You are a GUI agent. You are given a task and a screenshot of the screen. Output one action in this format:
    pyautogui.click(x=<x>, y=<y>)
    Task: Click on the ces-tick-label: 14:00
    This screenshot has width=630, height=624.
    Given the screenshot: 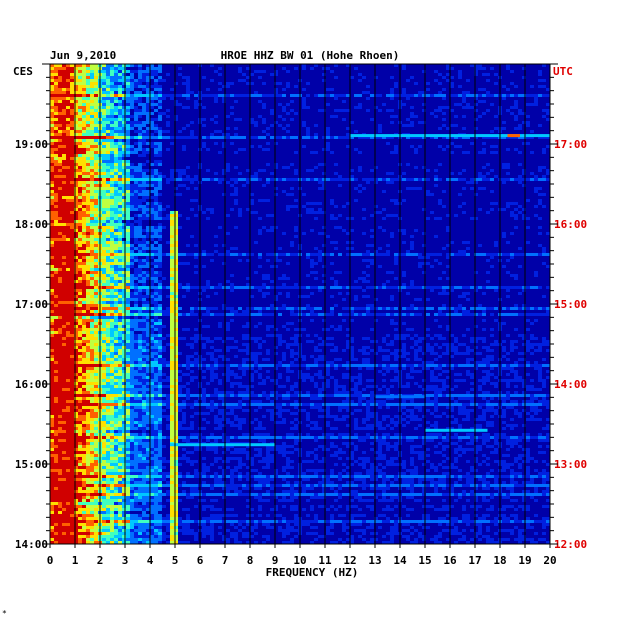 What is the action you would take?
    pyautogui.click(x=31, y=544)
    